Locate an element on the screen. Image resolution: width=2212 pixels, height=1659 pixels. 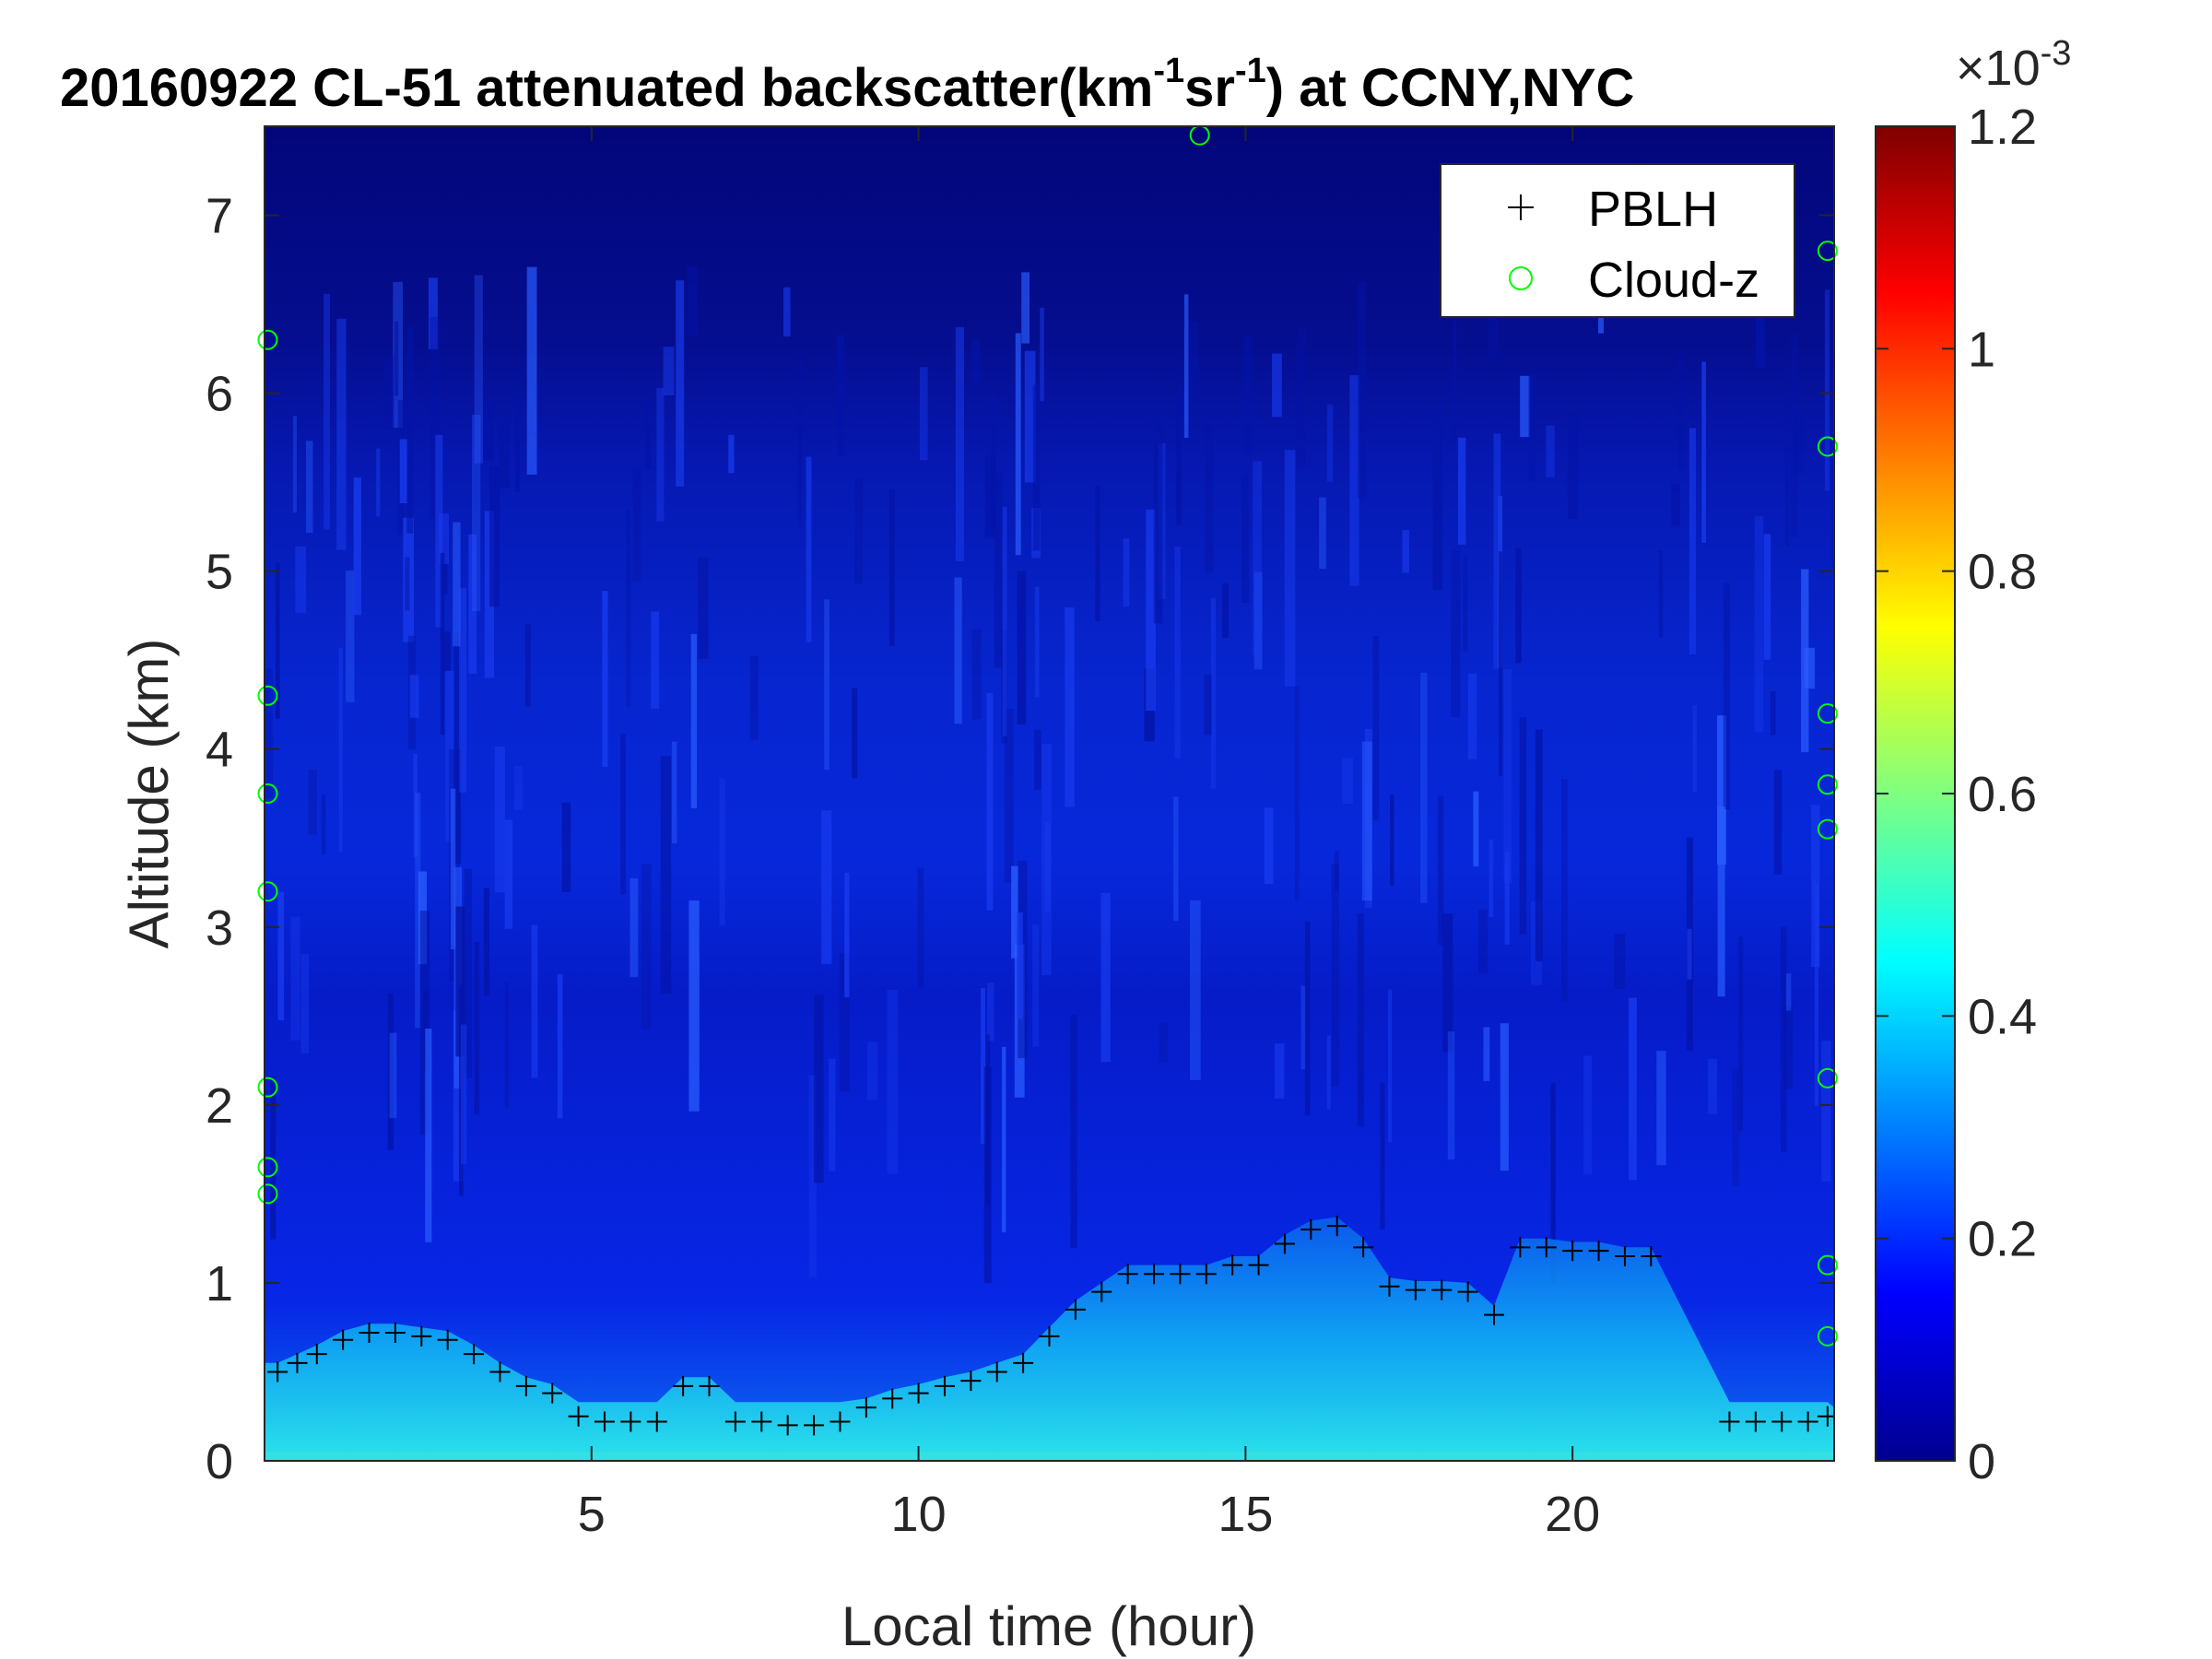
legend-cloud-z-marker is located at coordinates (1521, 278).